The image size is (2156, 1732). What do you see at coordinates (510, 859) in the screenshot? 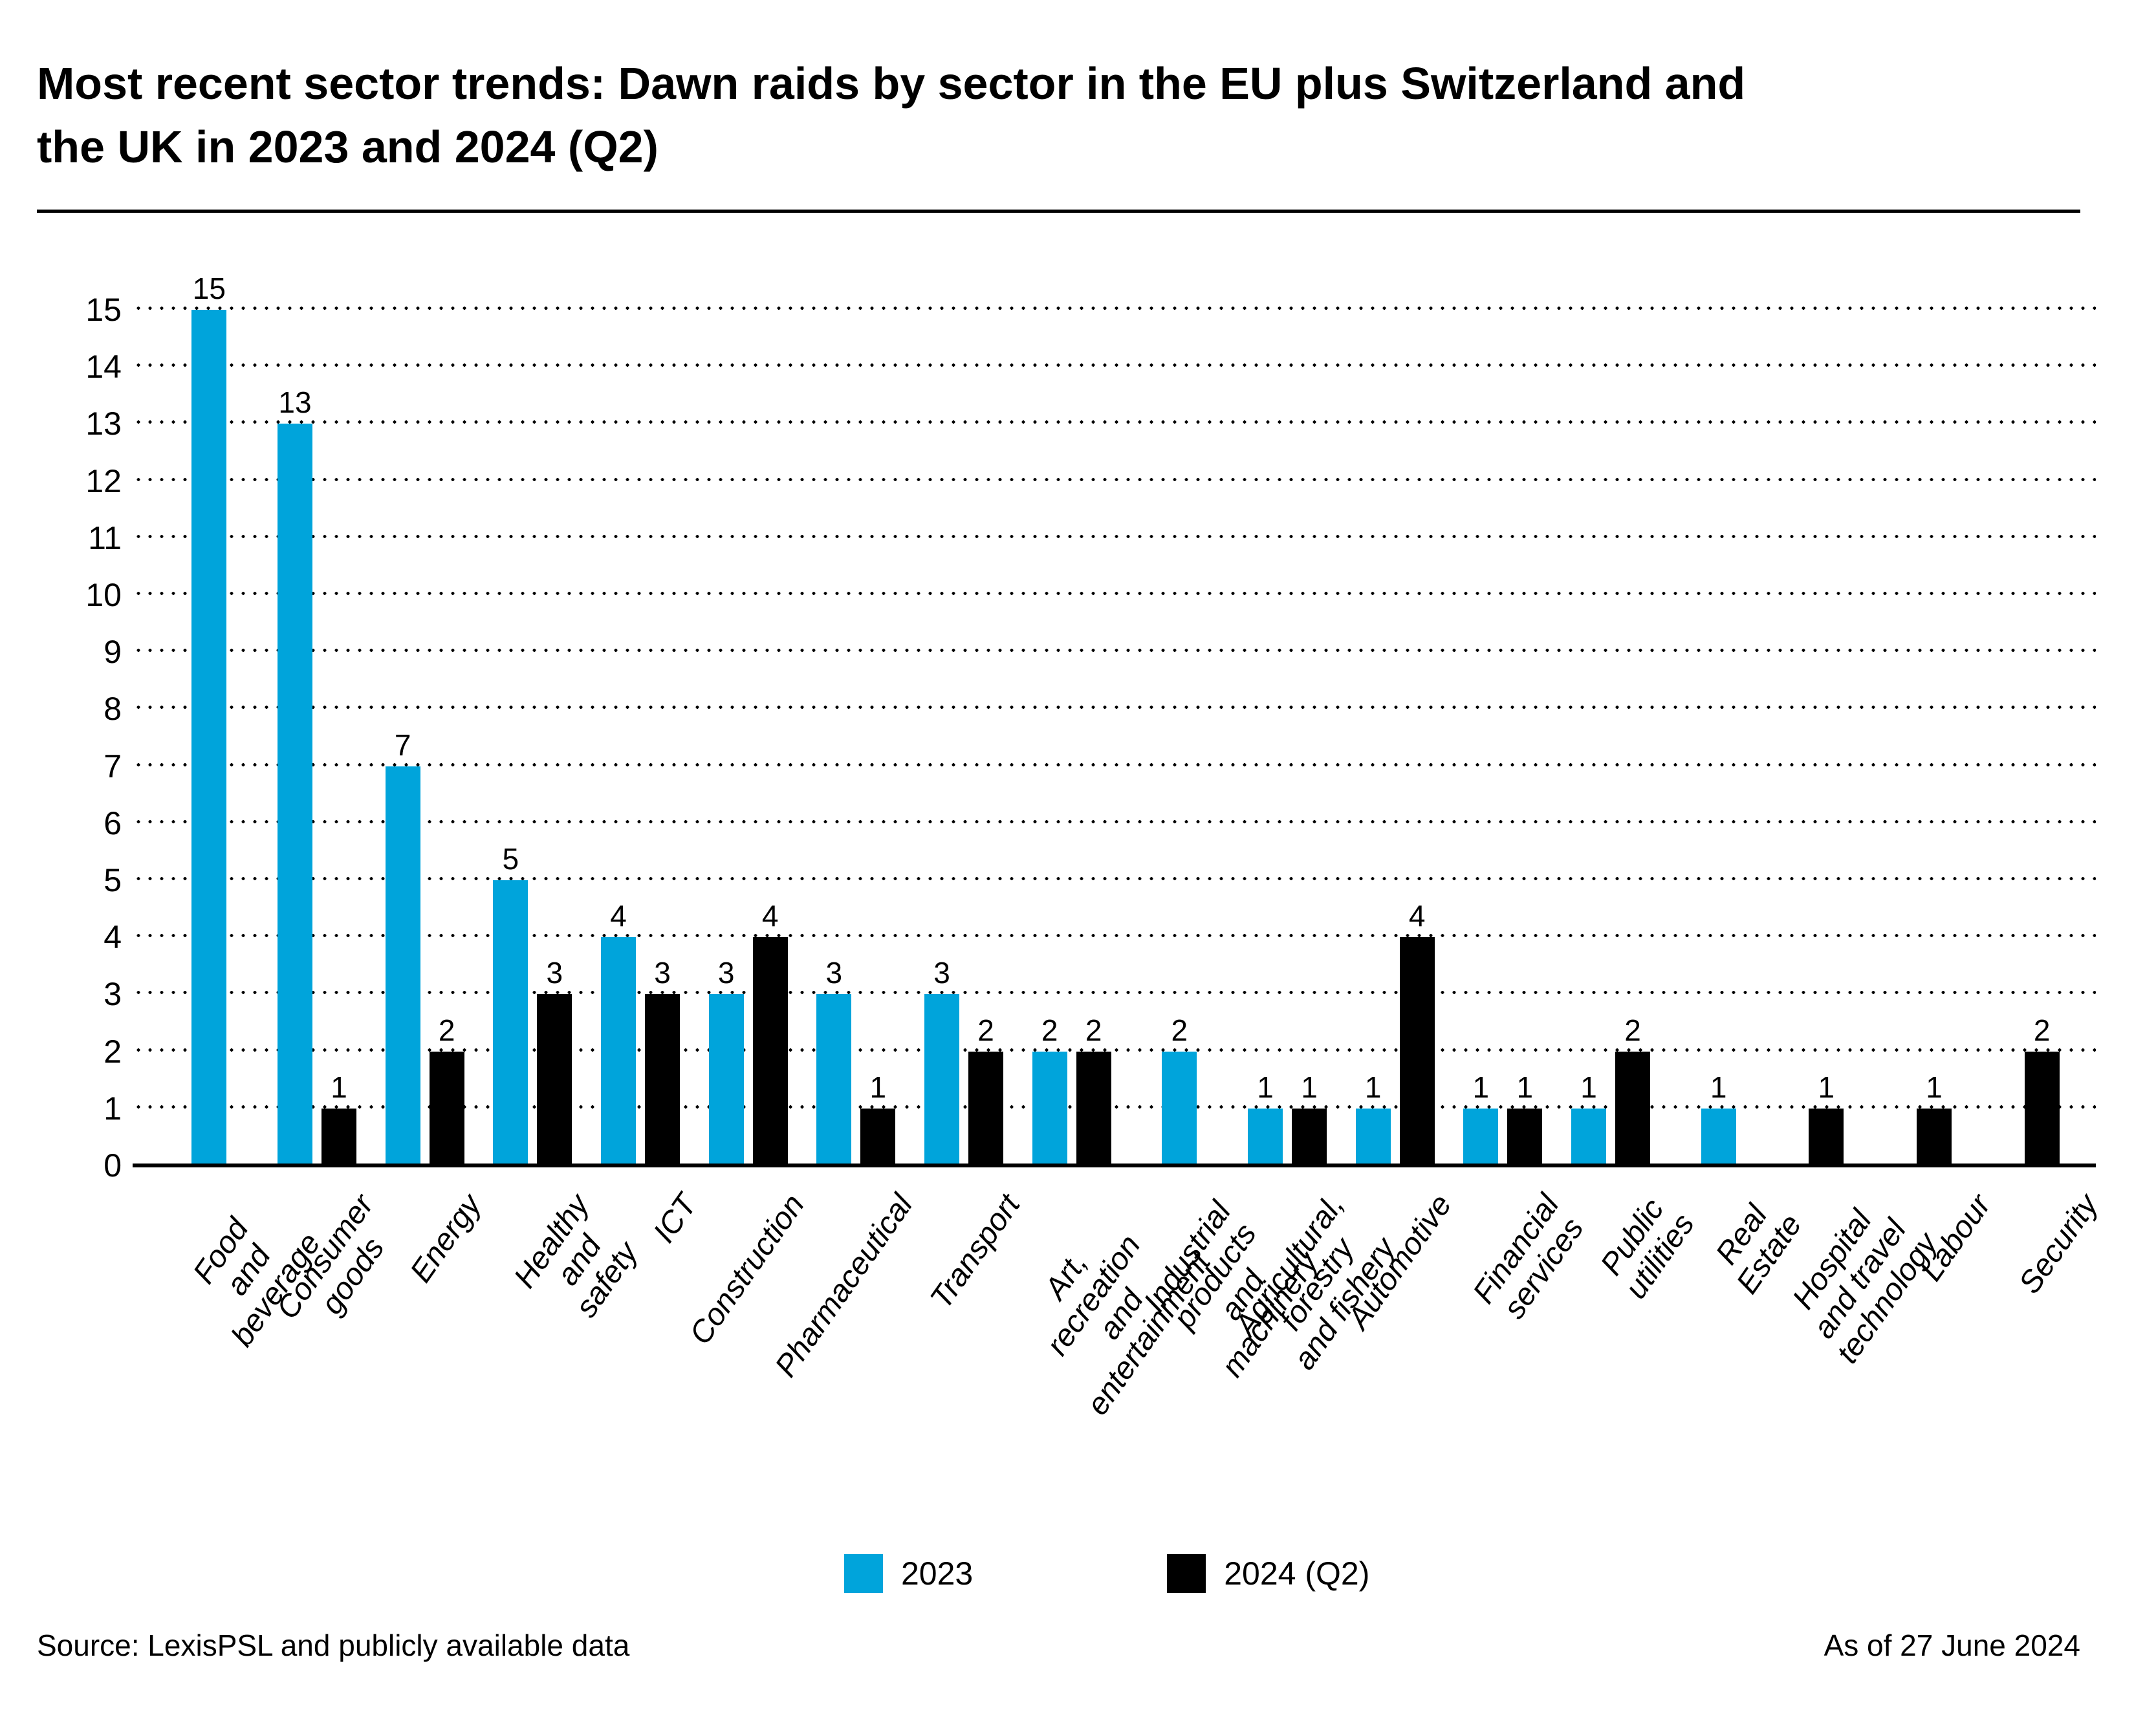
I see `bar-value-label: 5` at bounding box center [510, 859].